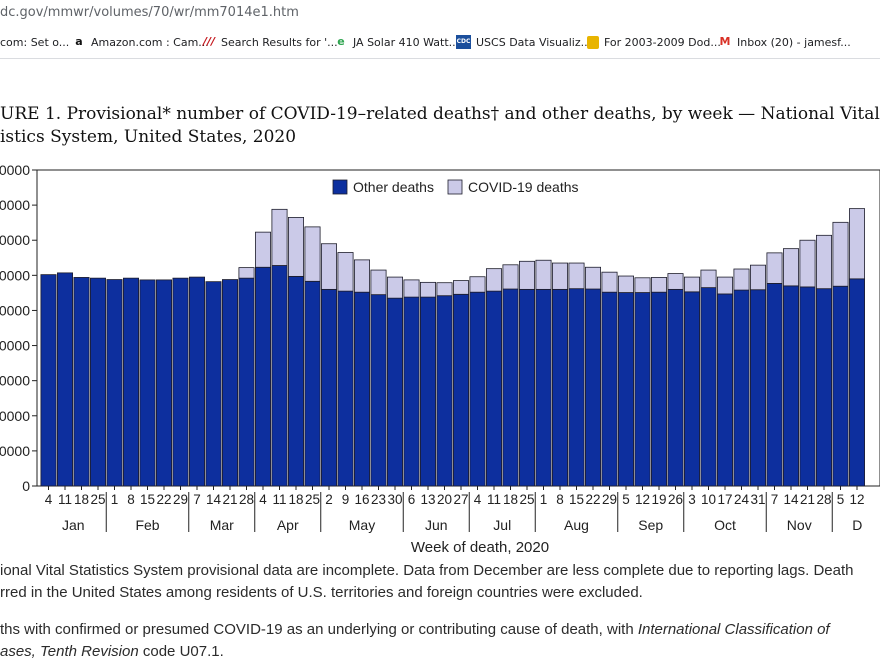 The height and width of the screenshot is (663, 880). Describe the element at coordinates (69, 651) in the screenshot. I see `footnote-italic: ases, Tenth Revision` at that location.